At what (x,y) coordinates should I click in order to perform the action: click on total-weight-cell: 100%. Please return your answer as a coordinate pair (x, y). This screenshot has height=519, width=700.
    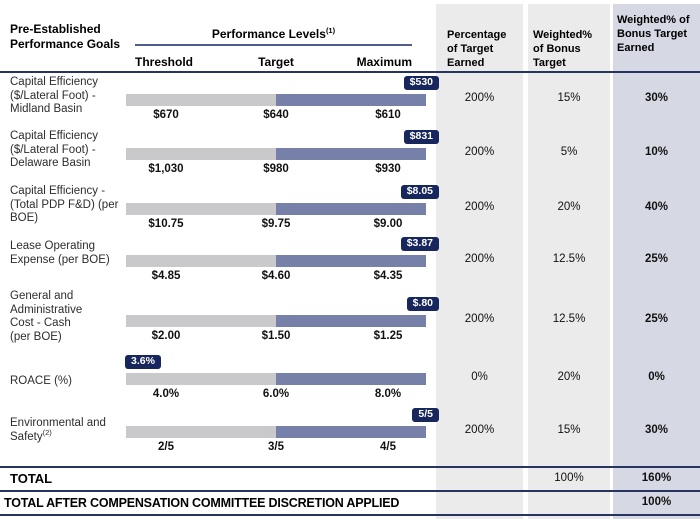
    Looking at the image, I should click on (569, 478).